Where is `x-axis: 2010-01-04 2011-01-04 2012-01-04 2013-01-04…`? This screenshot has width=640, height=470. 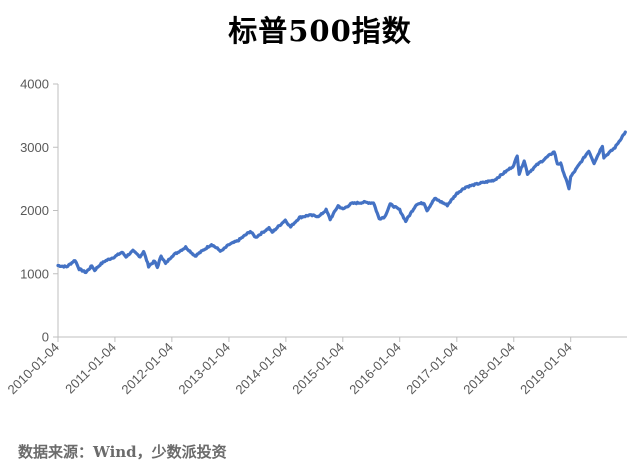 x-axis: 2010-01-04 2011-01-04 2012-01-04 2013-01-04… is located at coordinates (315, 367).